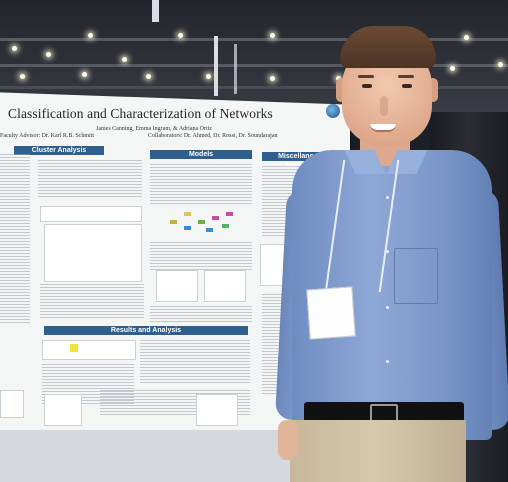  Describe the element at coordinates (89, 350) in the screenshot. I see `poster-table` at that location.